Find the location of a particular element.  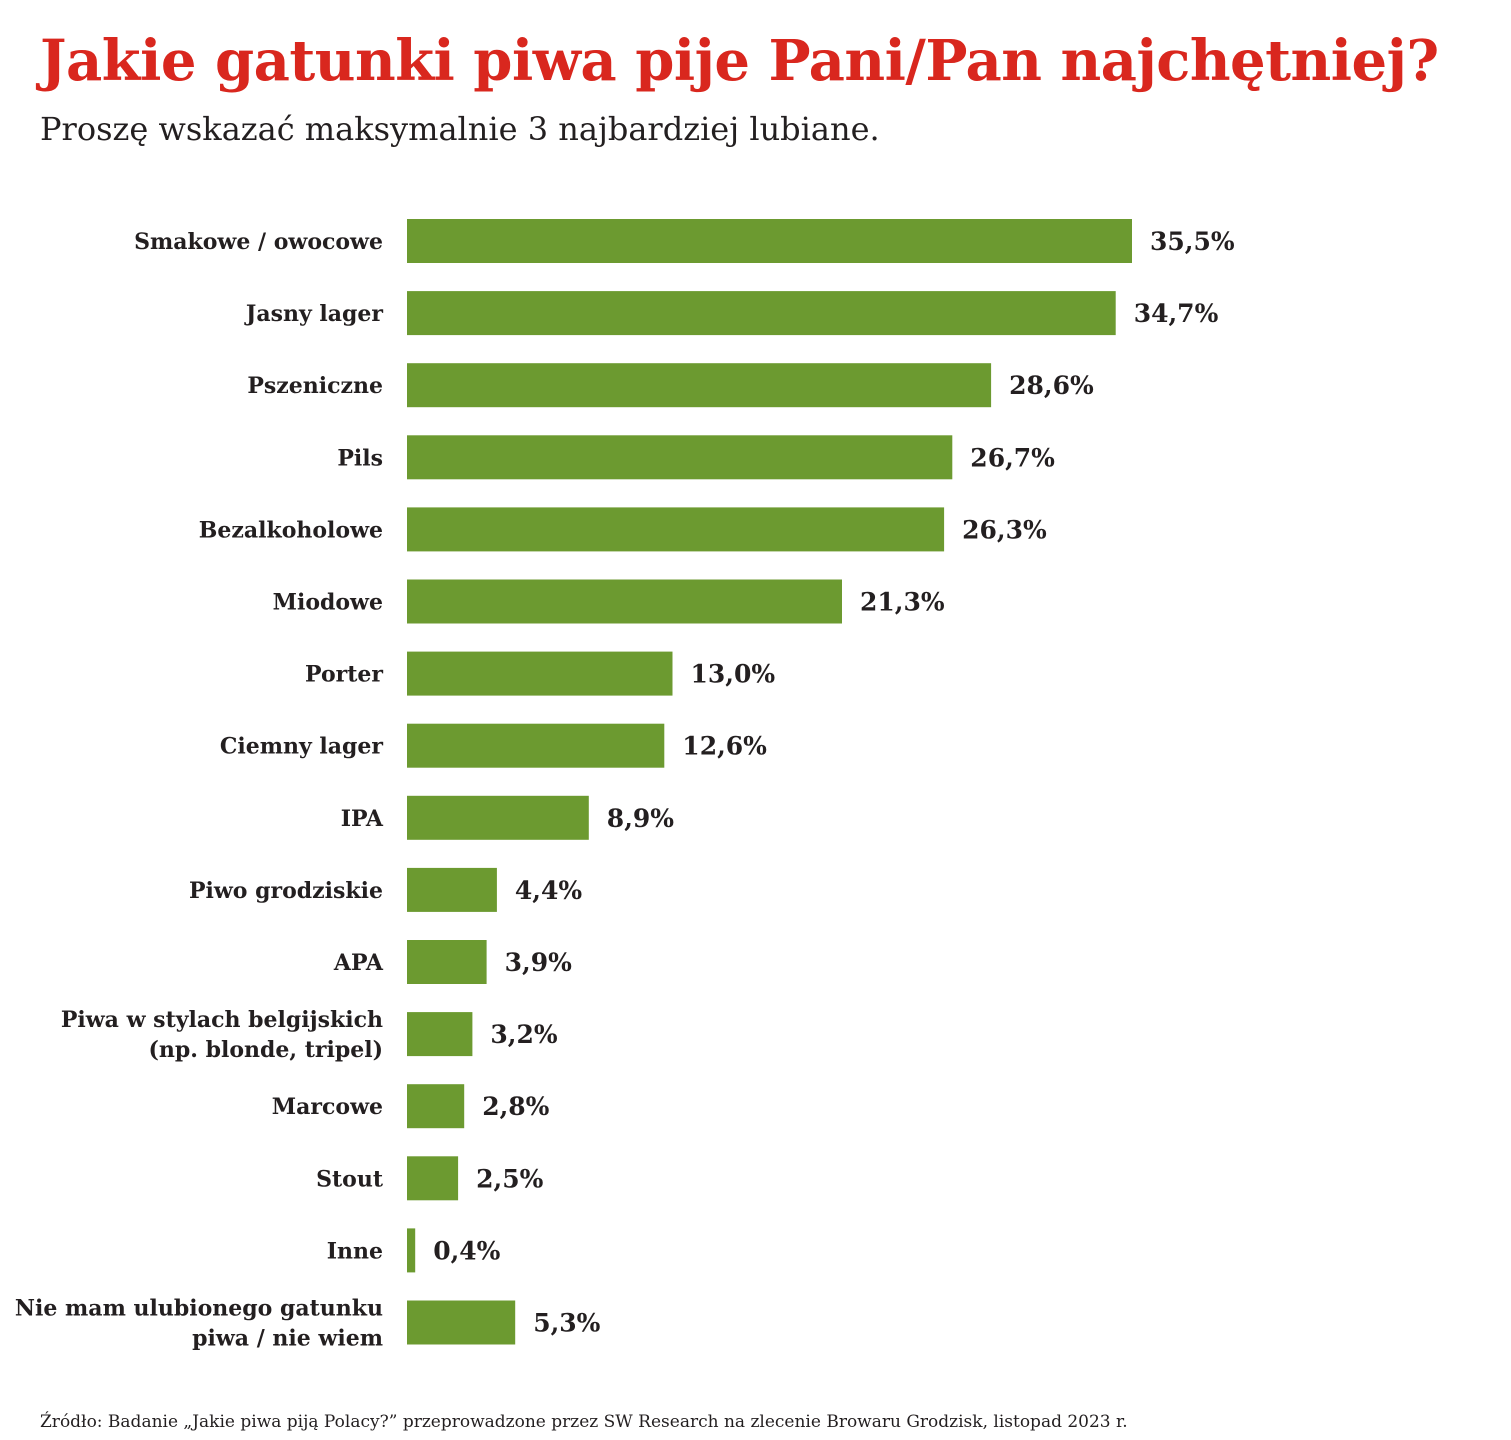

category-label: Stout is located at coordinates (350, 1179).